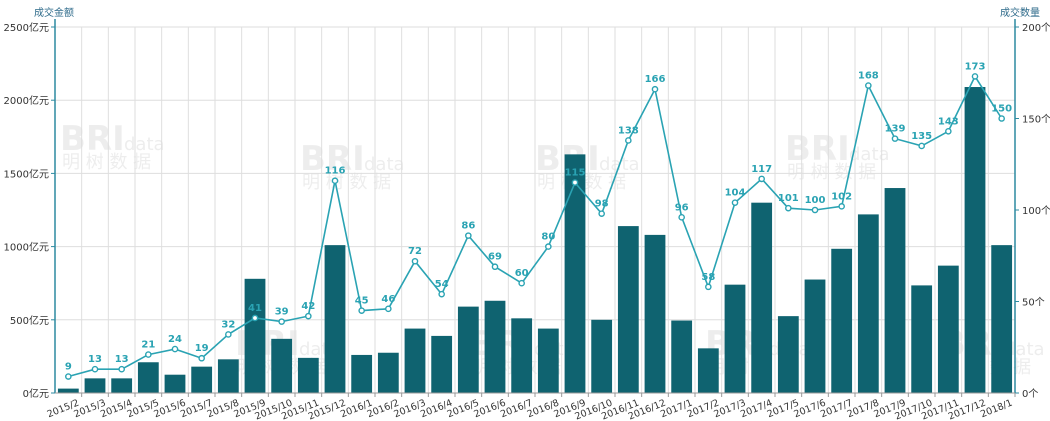 This screenshot has height=421, width=1050. I want to click on count-data-label: 115, so click(575, 173).